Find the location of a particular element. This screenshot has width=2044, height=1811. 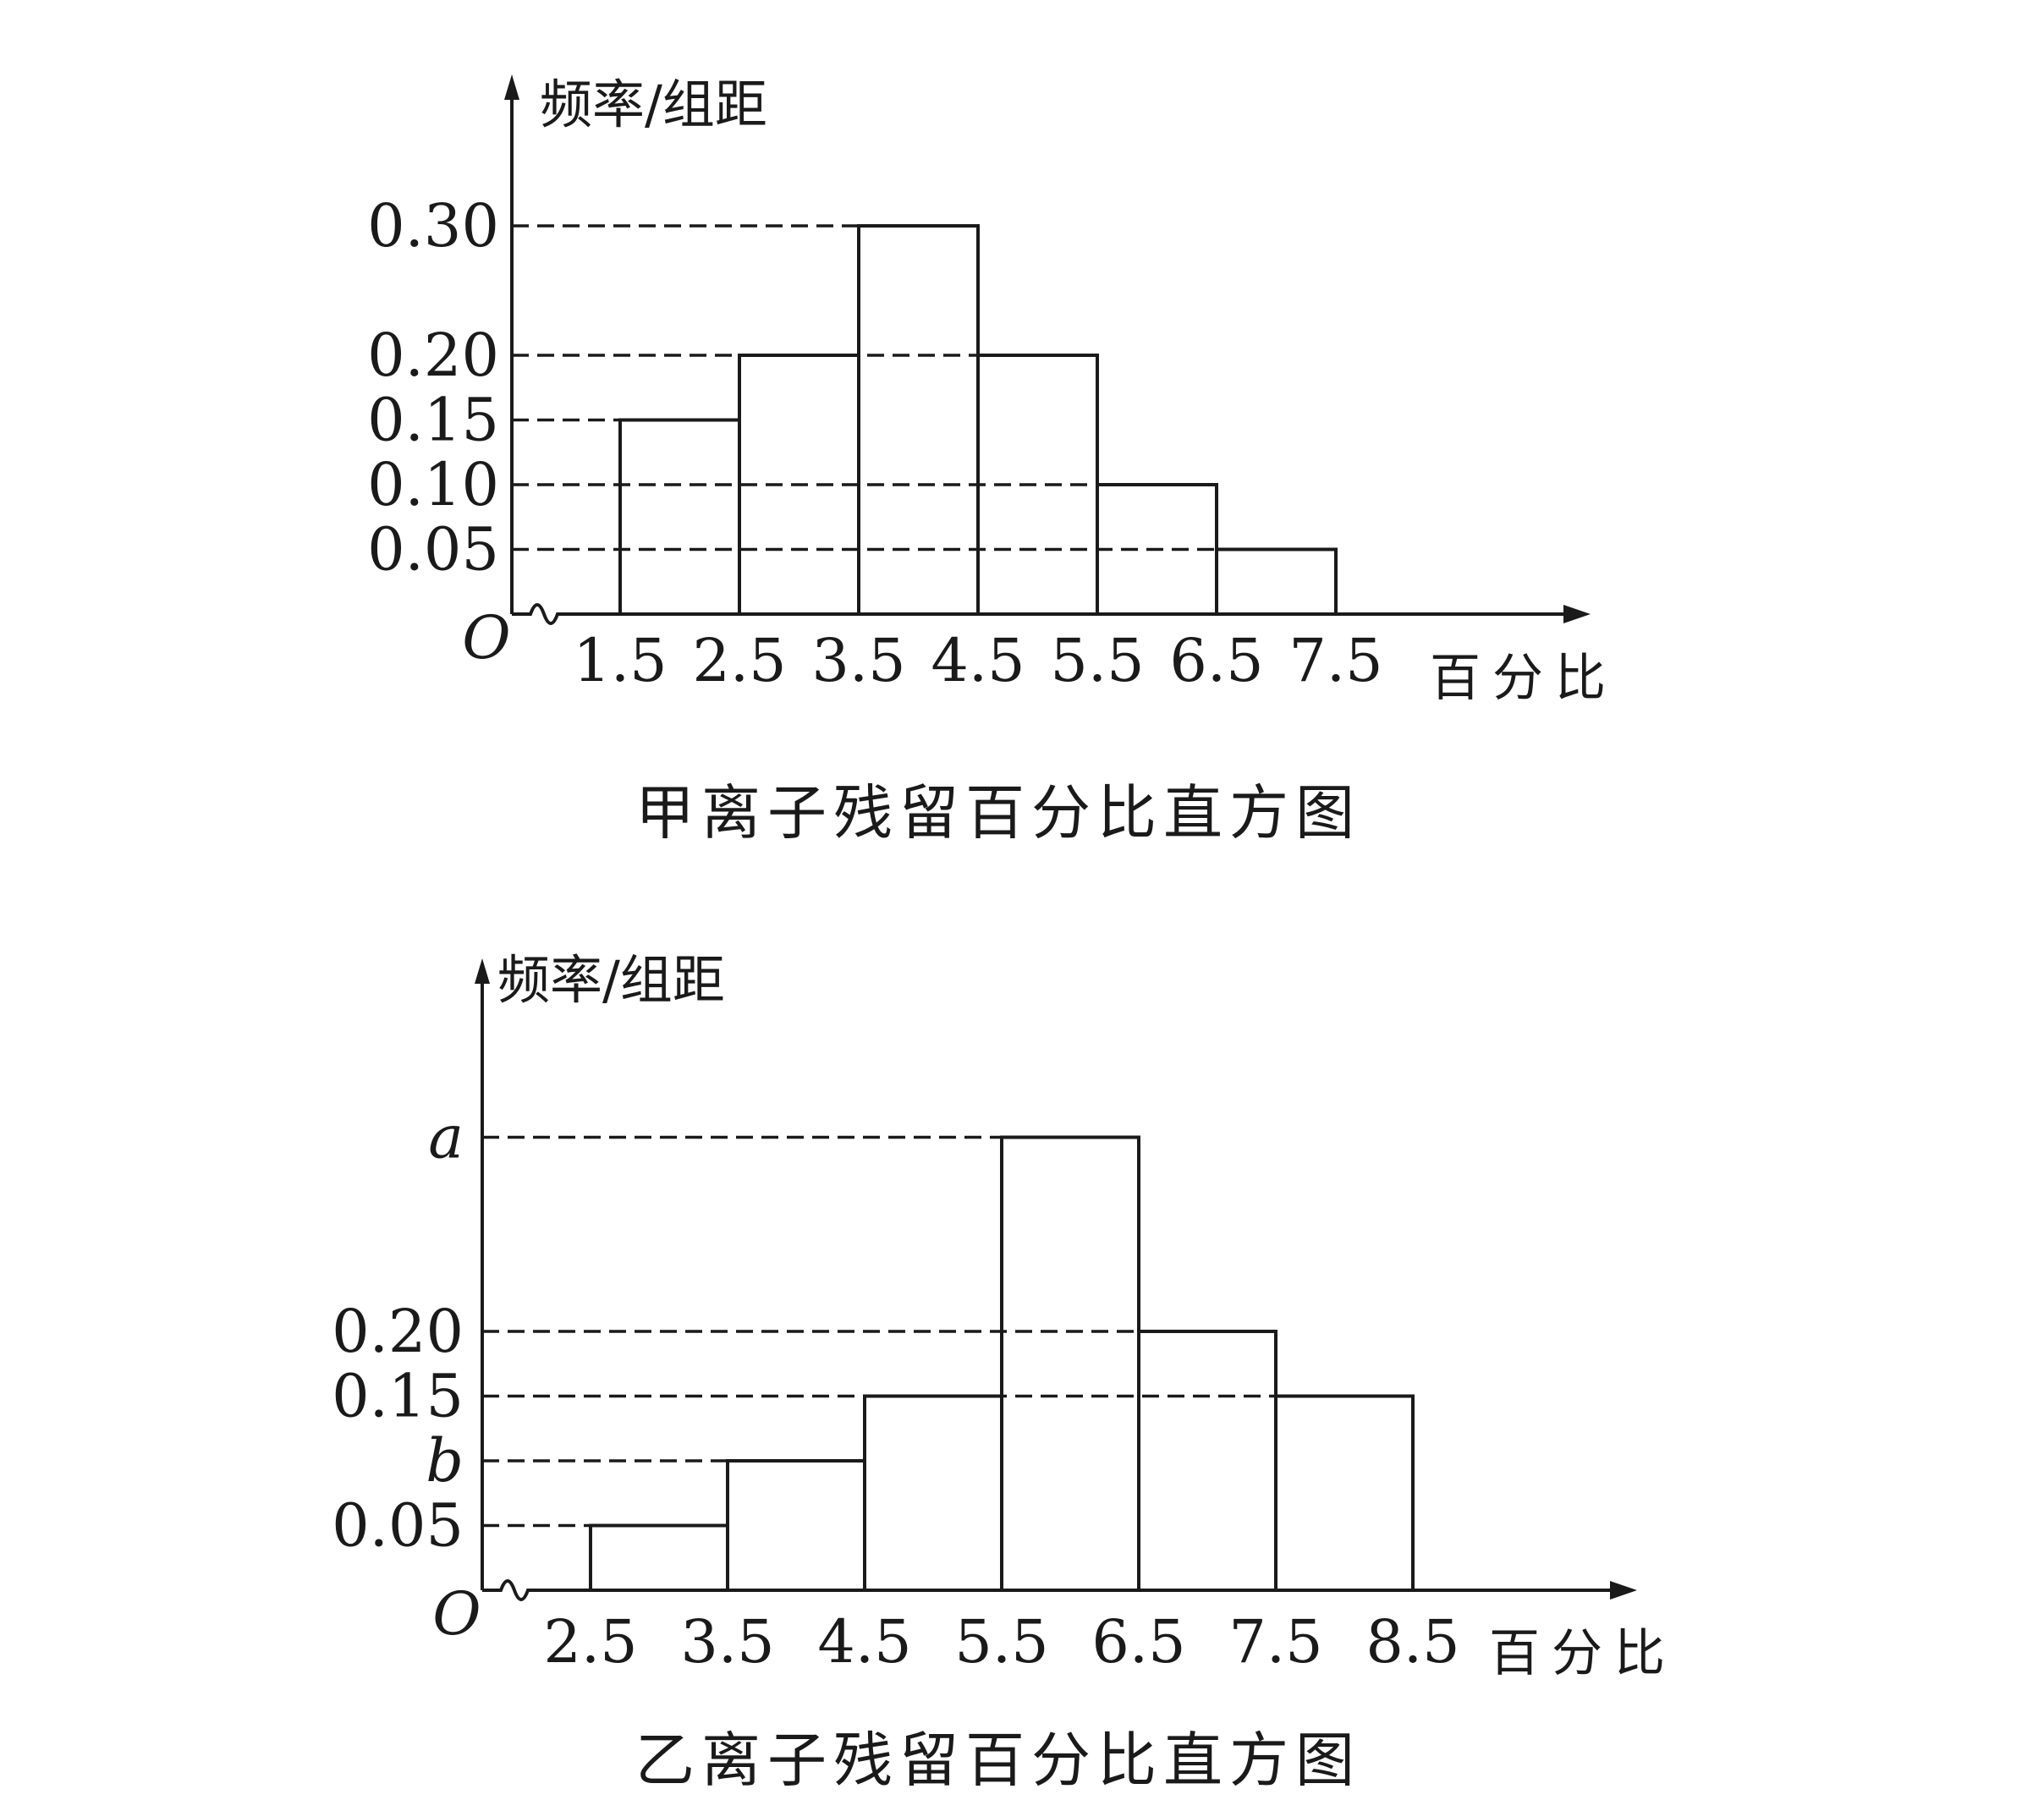

x-tick-label: 1.5 is located at coordinates (620, 660).